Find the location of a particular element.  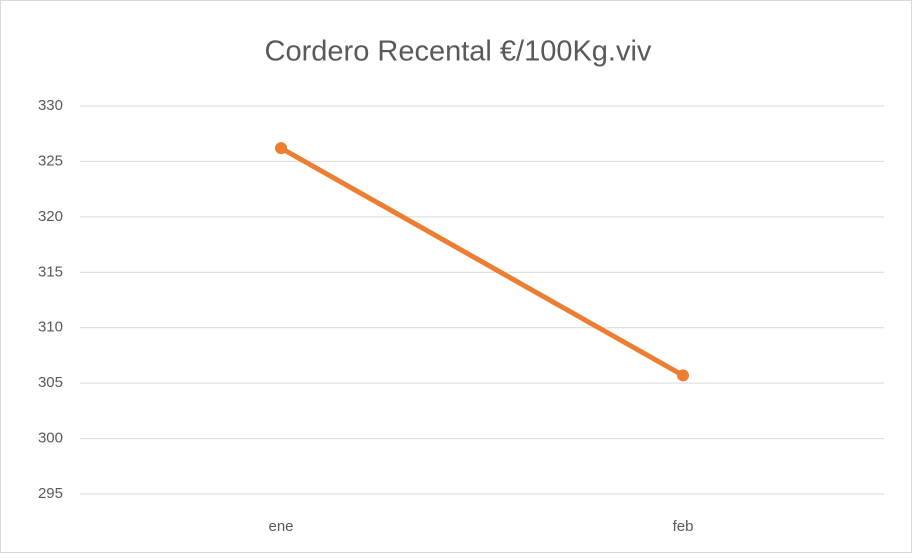

y-tick-label: 310 is located at coordinates (50, 327).